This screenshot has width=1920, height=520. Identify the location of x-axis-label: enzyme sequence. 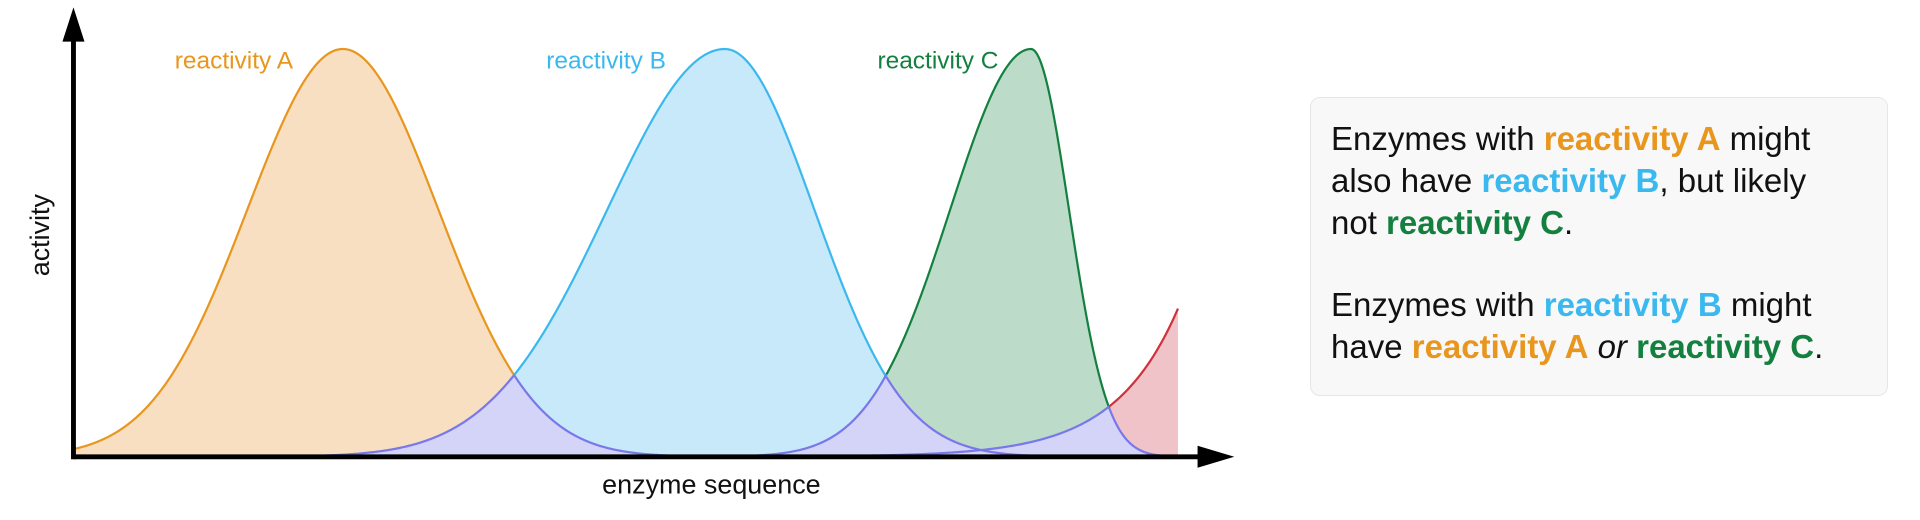
(711, 485).